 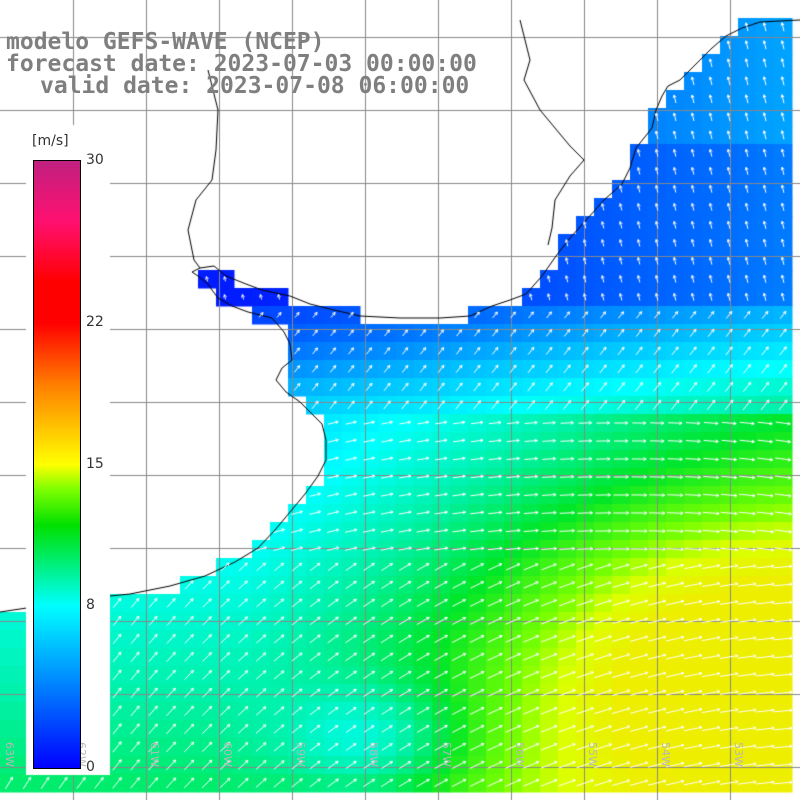 I want to click on longitude-label: 54W, so click(x=665, y=754).